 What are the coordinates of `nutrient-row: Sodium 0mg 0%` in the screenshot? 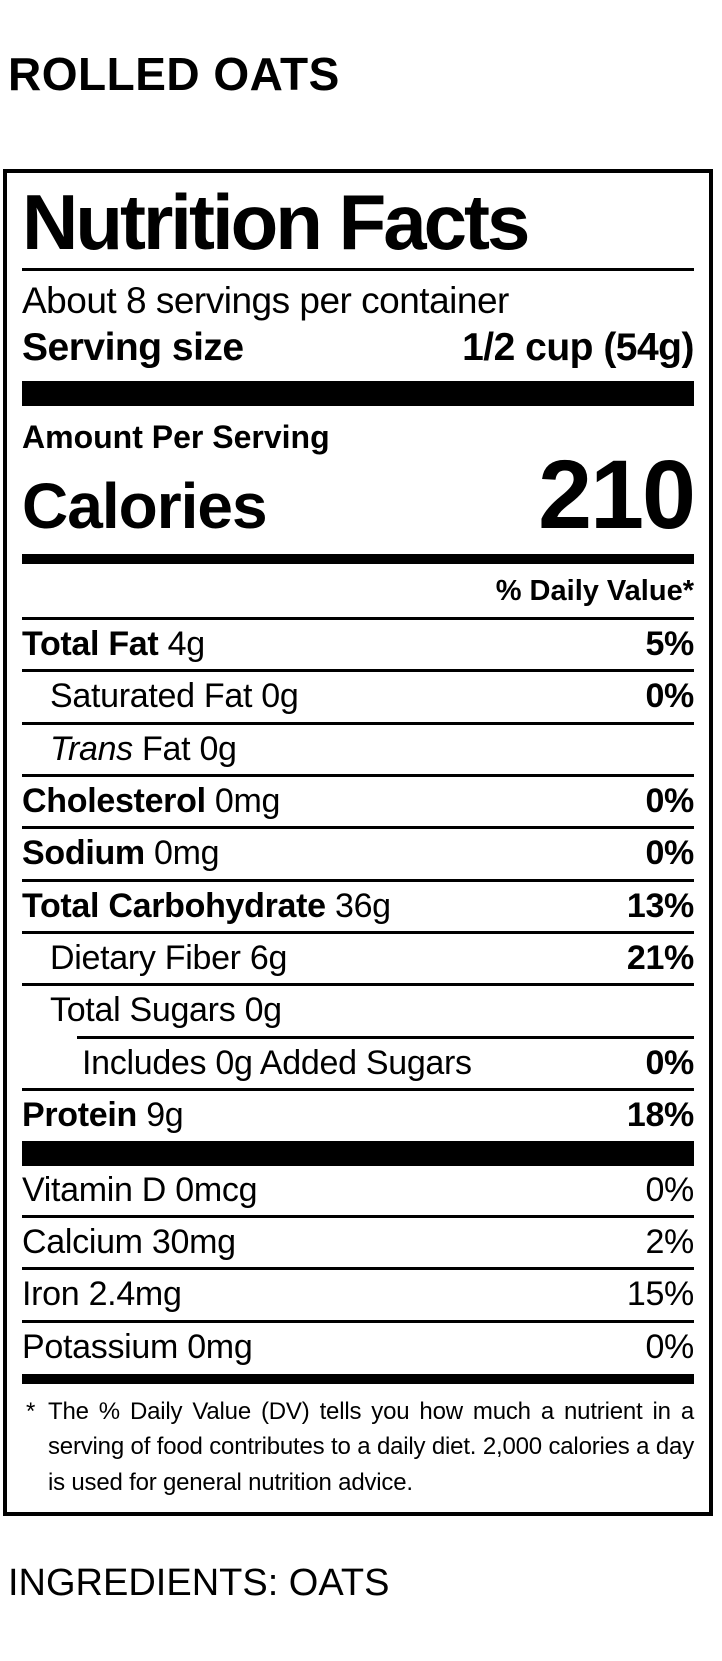 It's located at (358, 853).